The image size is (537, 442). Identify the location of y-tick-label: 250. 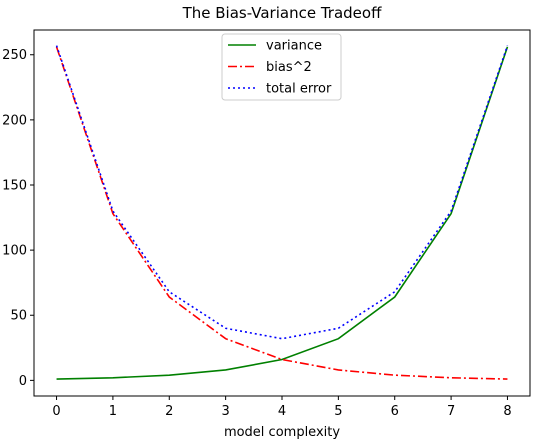
(14, 55).